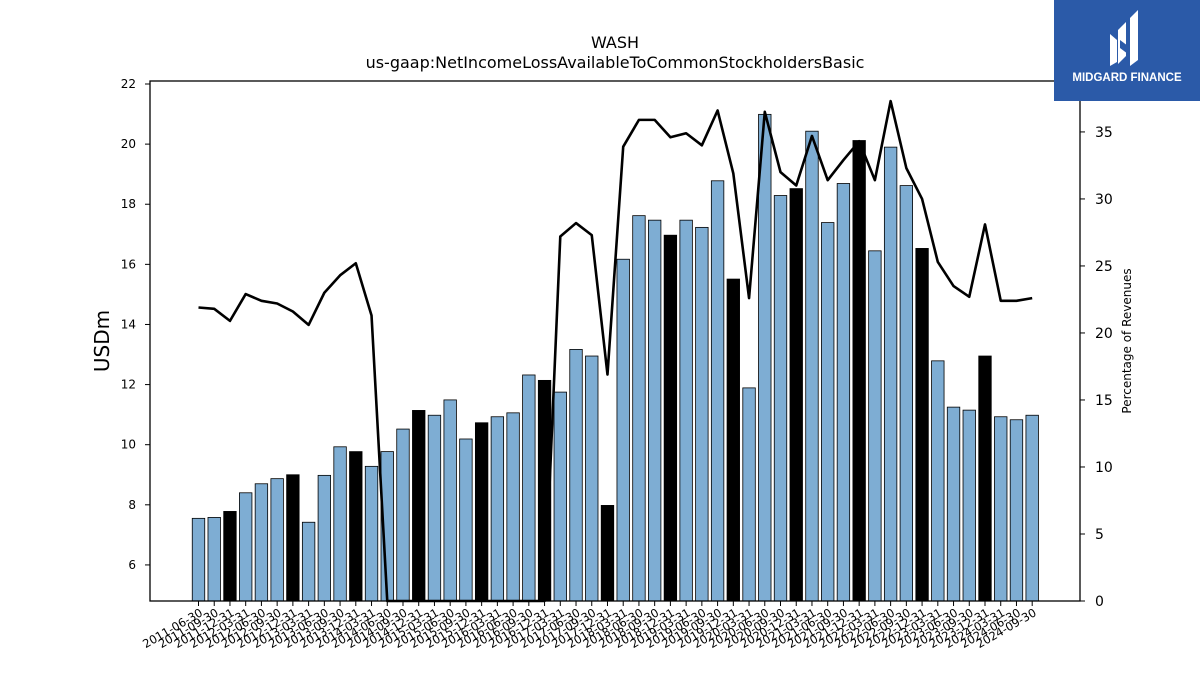 The height and width of the screenshot is (675, 1200). Describe the element at coordinates (132, 565) in the screenshot. I see `y-tick-label: 6` at that location.